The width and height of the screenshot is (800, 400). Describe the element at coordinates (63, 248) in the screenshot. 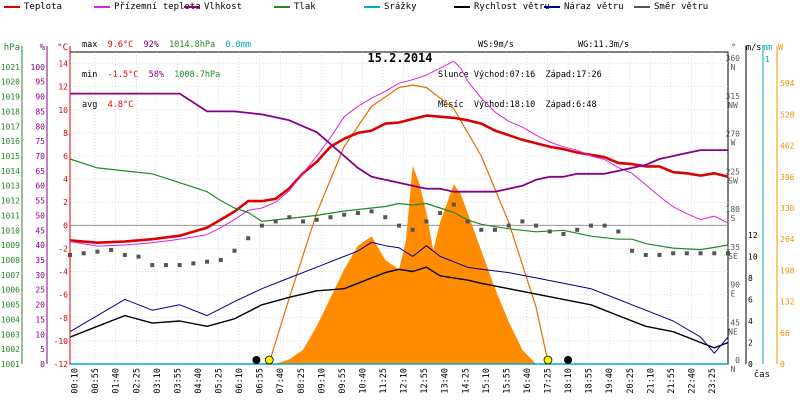

I see `axis-tick-temperature_C: -2` at that location.